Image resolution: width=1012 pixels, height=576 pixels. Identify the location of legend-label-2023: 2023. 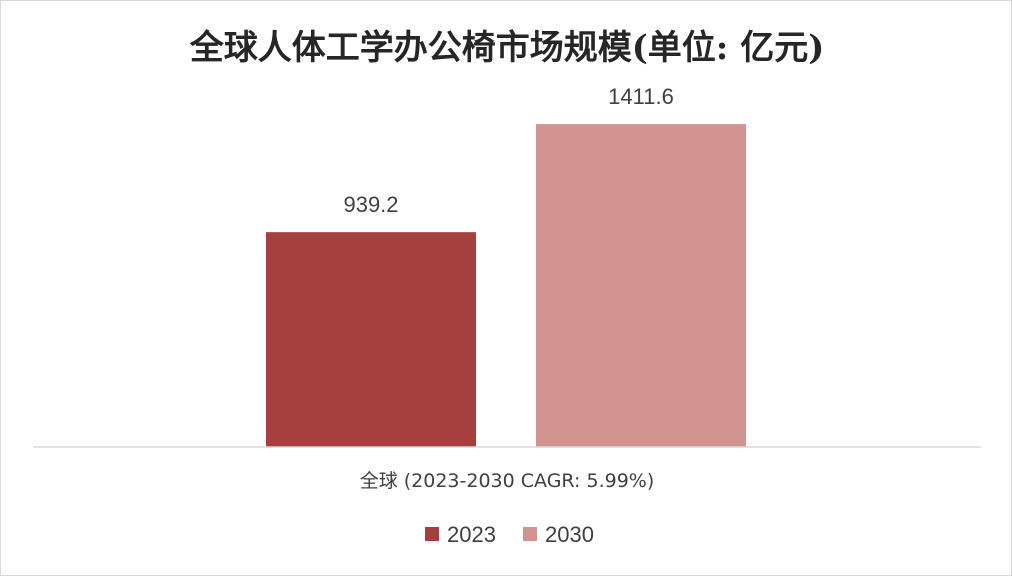
(471, 534).